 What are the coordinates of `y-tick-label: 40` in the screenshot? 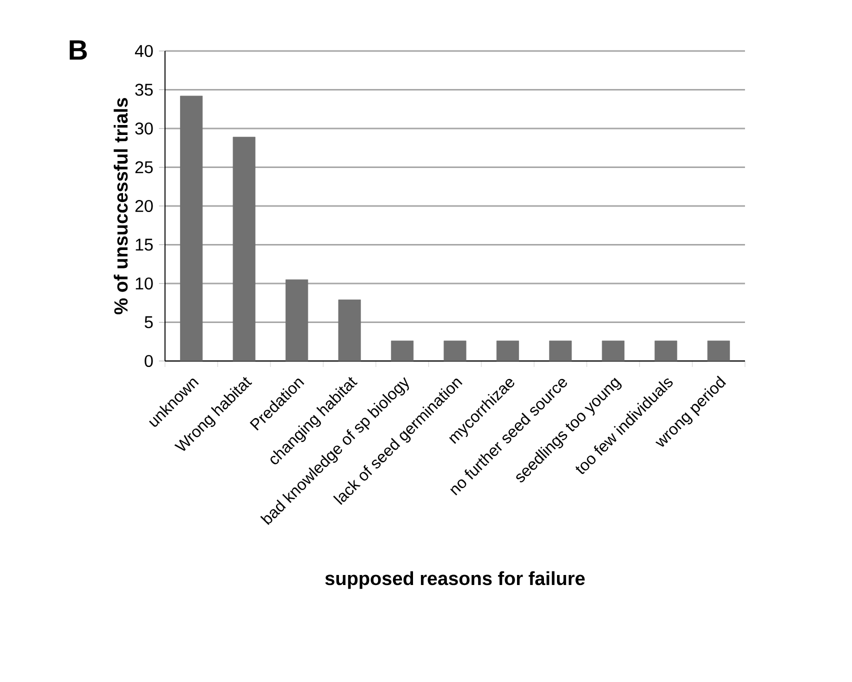 It's located at (143, 51).